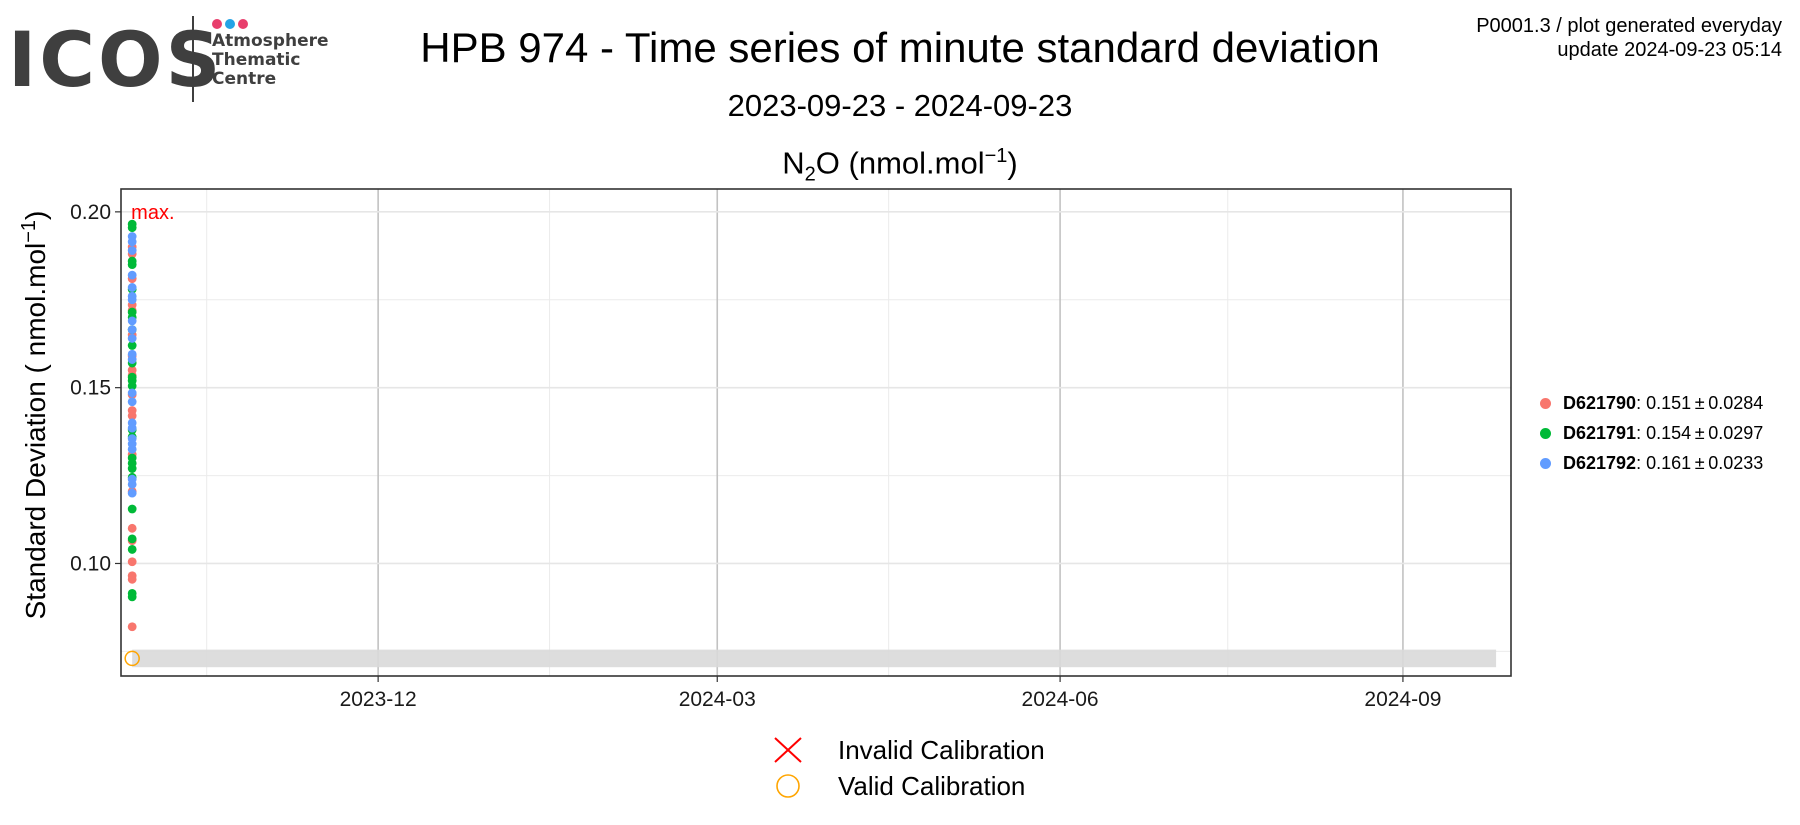 Image resolution: width=1800 pixels, height=825 pixels. Describe the element at coordinates (1669, 50) in the screenshot. I see `meta-update: update 2024-09-23 05:14` at that location.